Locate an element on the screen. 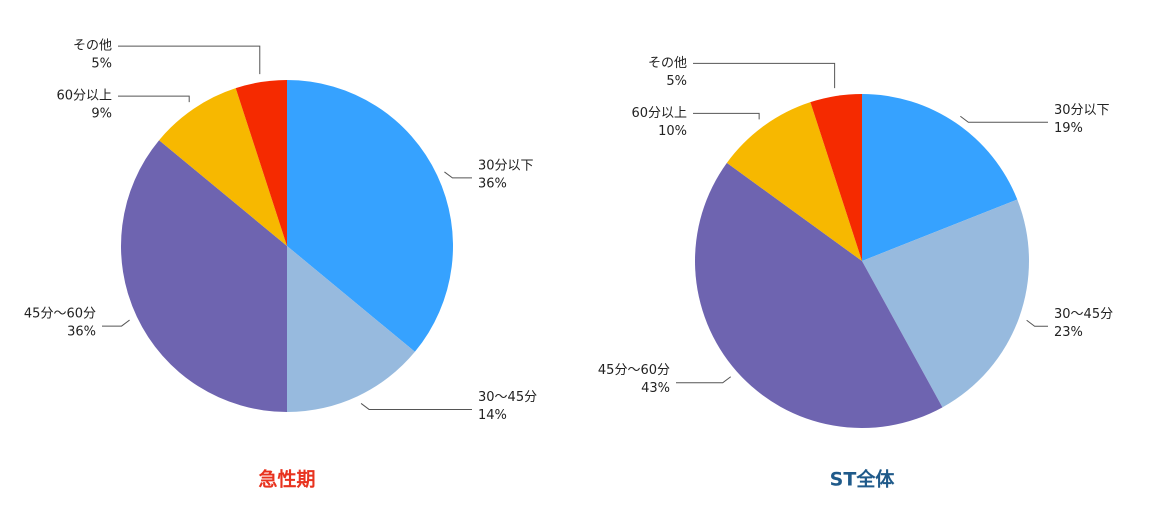 This screenshot has height=515, width=1176. value-label: 10% is located at coordinates (672, 131).